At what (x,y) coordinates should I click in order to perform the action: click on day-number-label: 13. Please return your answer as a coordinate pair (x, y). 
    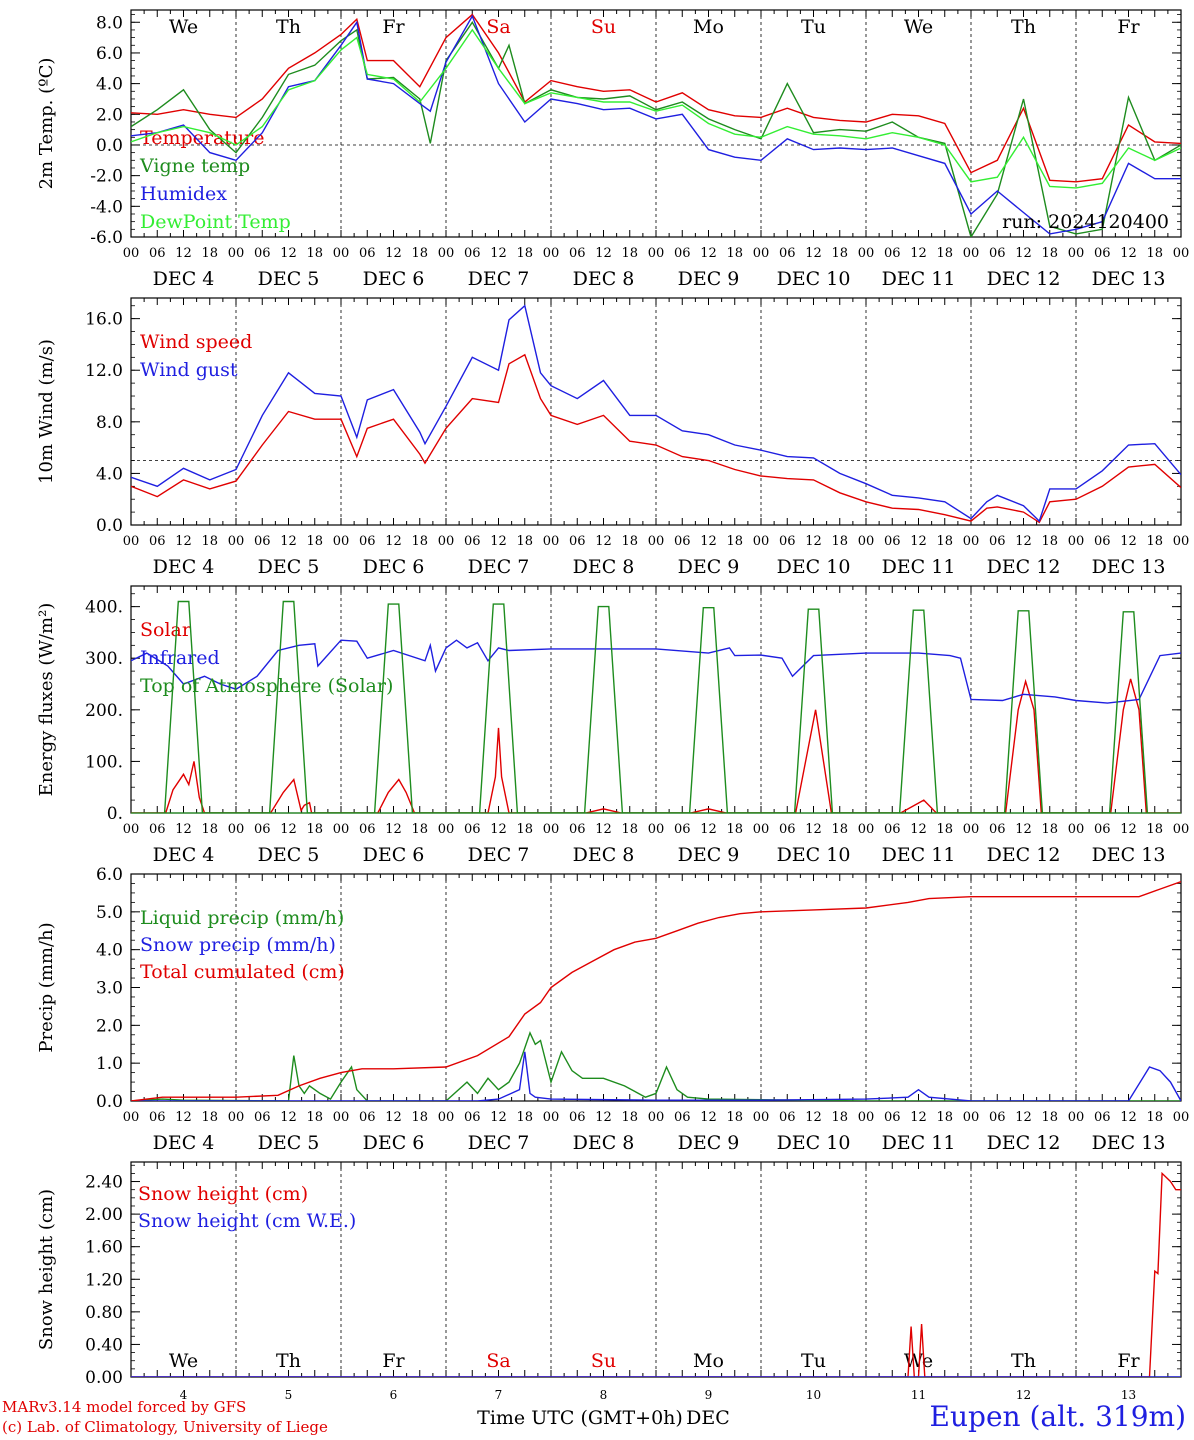
    Looking at the image, I should click on (1128, 1395).